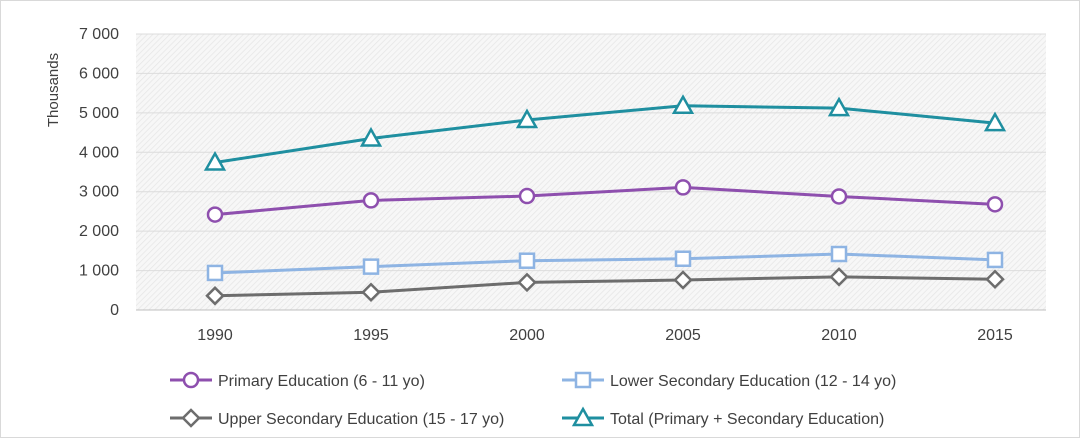  I want to click on y-tick-label: 5 000, so click(99, 113).